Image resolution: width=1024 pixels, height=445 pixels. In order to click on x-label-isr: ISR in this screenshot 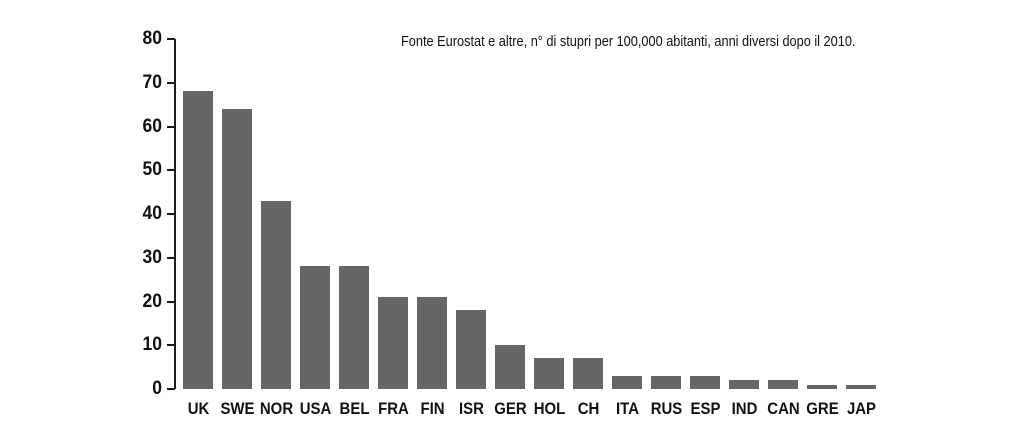, I will do `click(471, 408)`.